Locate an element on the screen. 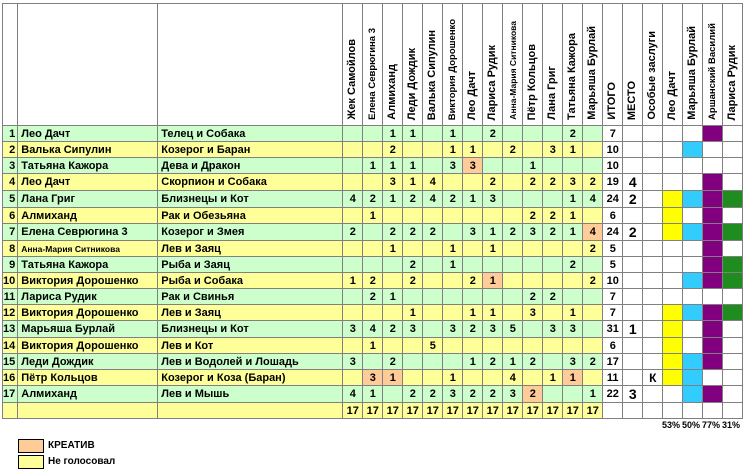 This screenshot has width=750, height=476. header-voter-11: Лана Григ is located at coordinates (553, 64).